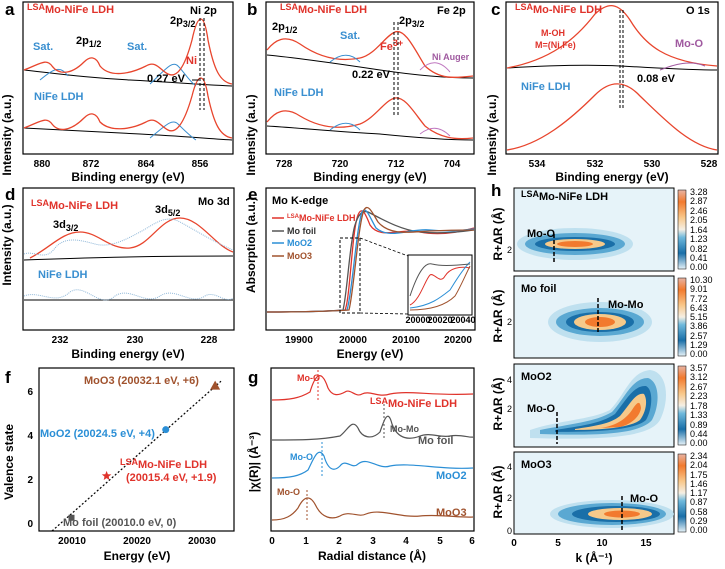 Image resolution: width=725 pixels, height=569 pixels. I want to click on cb-h-3-8: 0.00, so click(699, 530).